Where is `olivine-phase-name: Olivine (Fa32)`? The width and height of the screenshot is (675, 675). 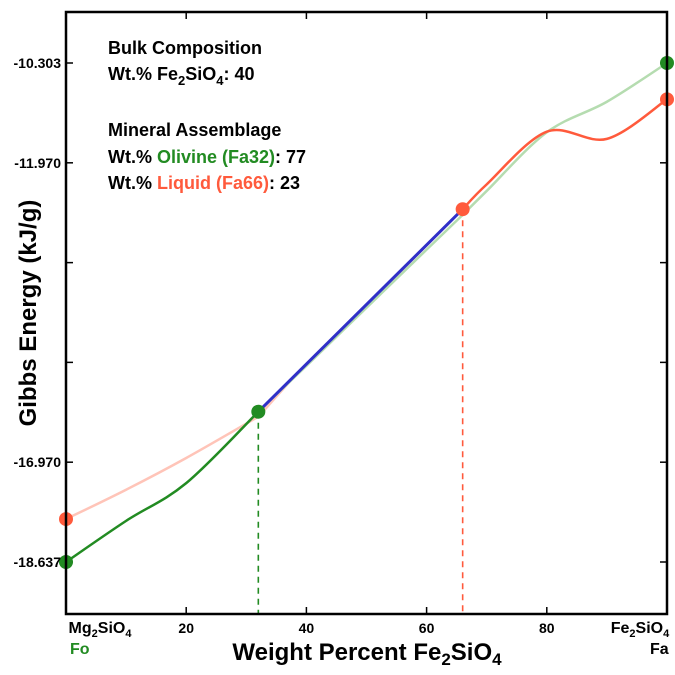 olivine-phase-name: Olivine (Fa32) is located at coordinates (216, 157).